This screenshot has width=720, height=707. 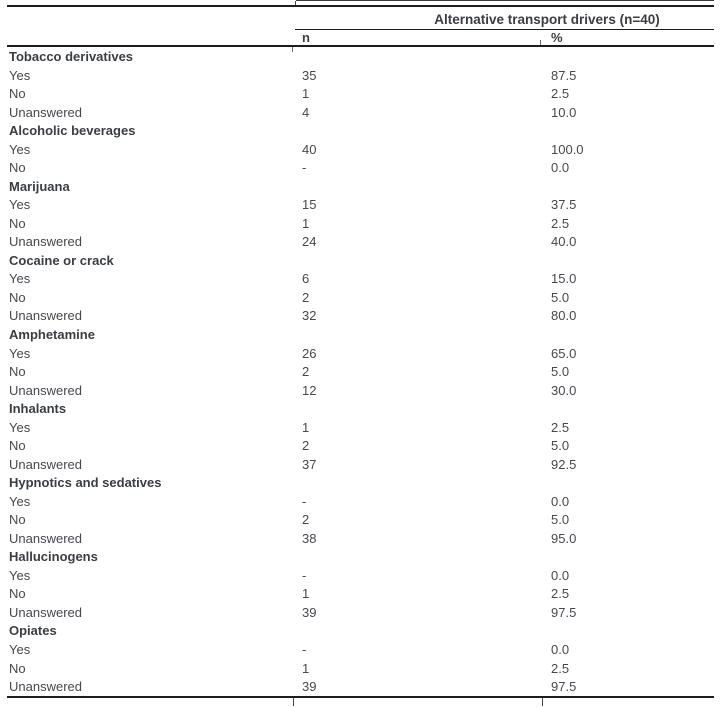 I want to click on n-cell: 4, so click(x=306, y=112).